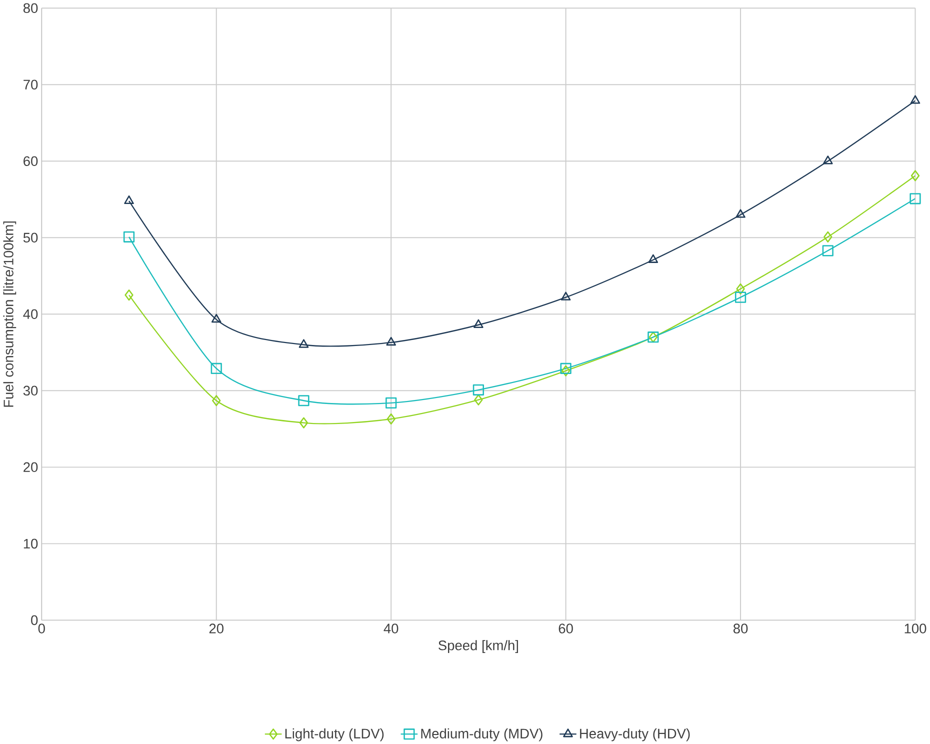  I want to click on y-tick-label: 50, so click(30, 237).